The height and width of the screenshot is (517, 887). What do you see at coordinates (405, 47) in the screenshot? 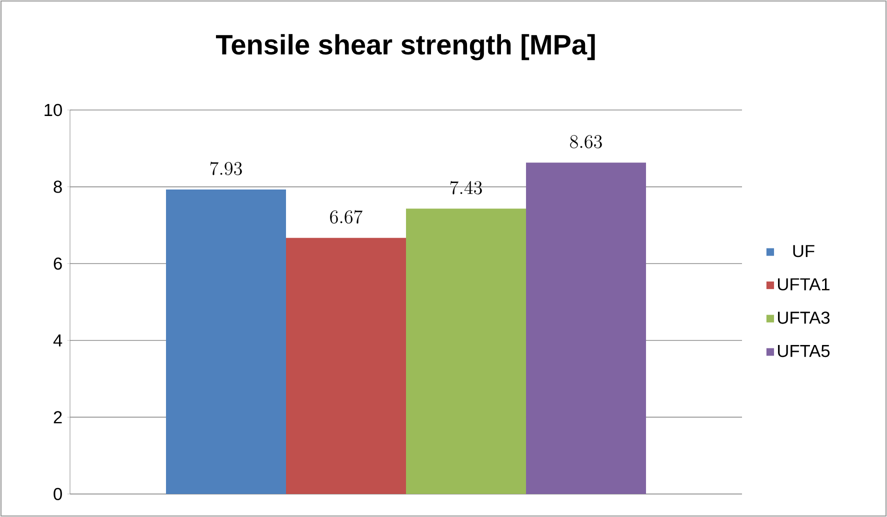
I see `chart-title: Tensile shear strength [MPa]` at bounding box center [405, 47].